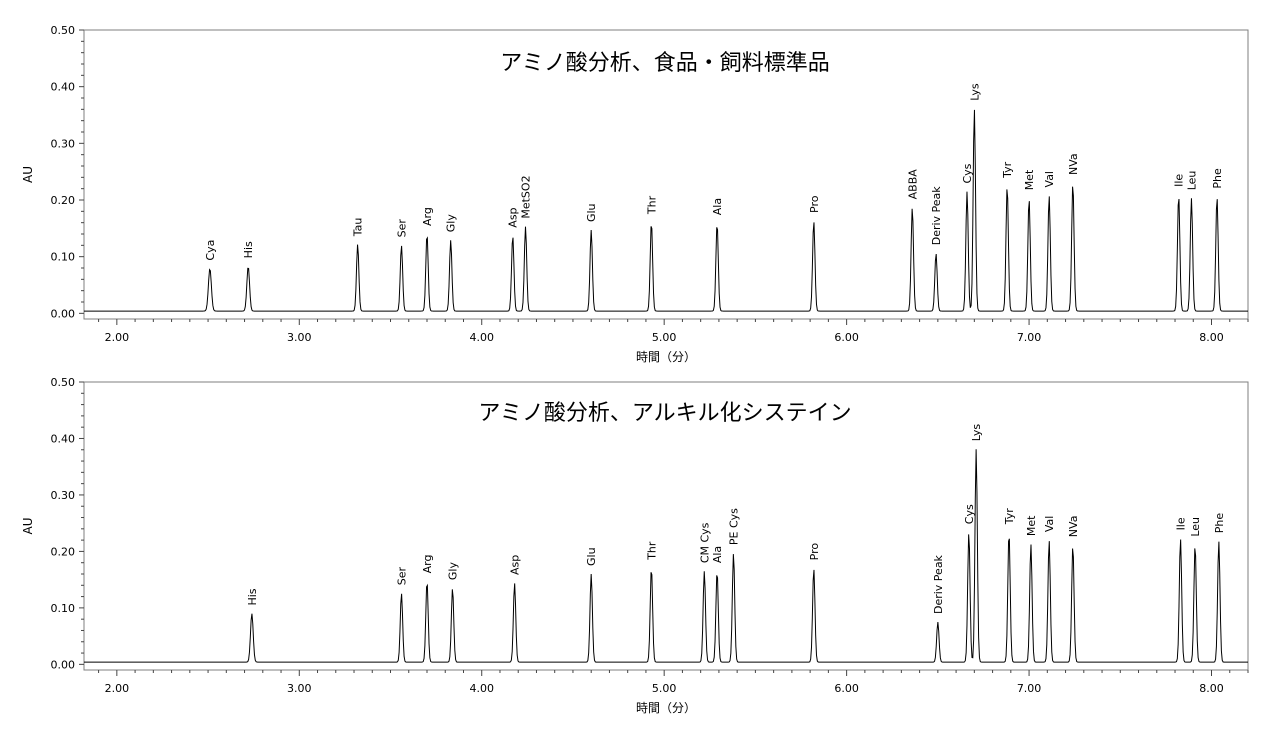 Image resolution: width=1280 pixels, height=737 pixels. I want to click on peak-label: Tau, so click(358, 228).